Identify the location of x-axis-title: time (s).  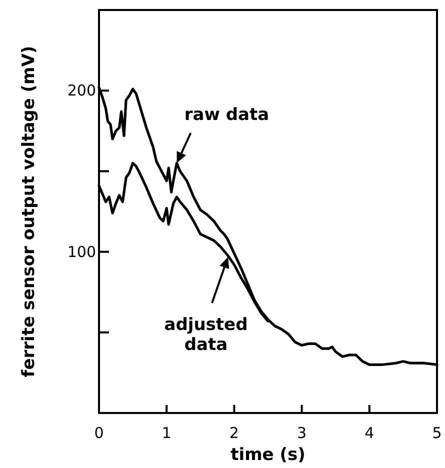
(268, 455).